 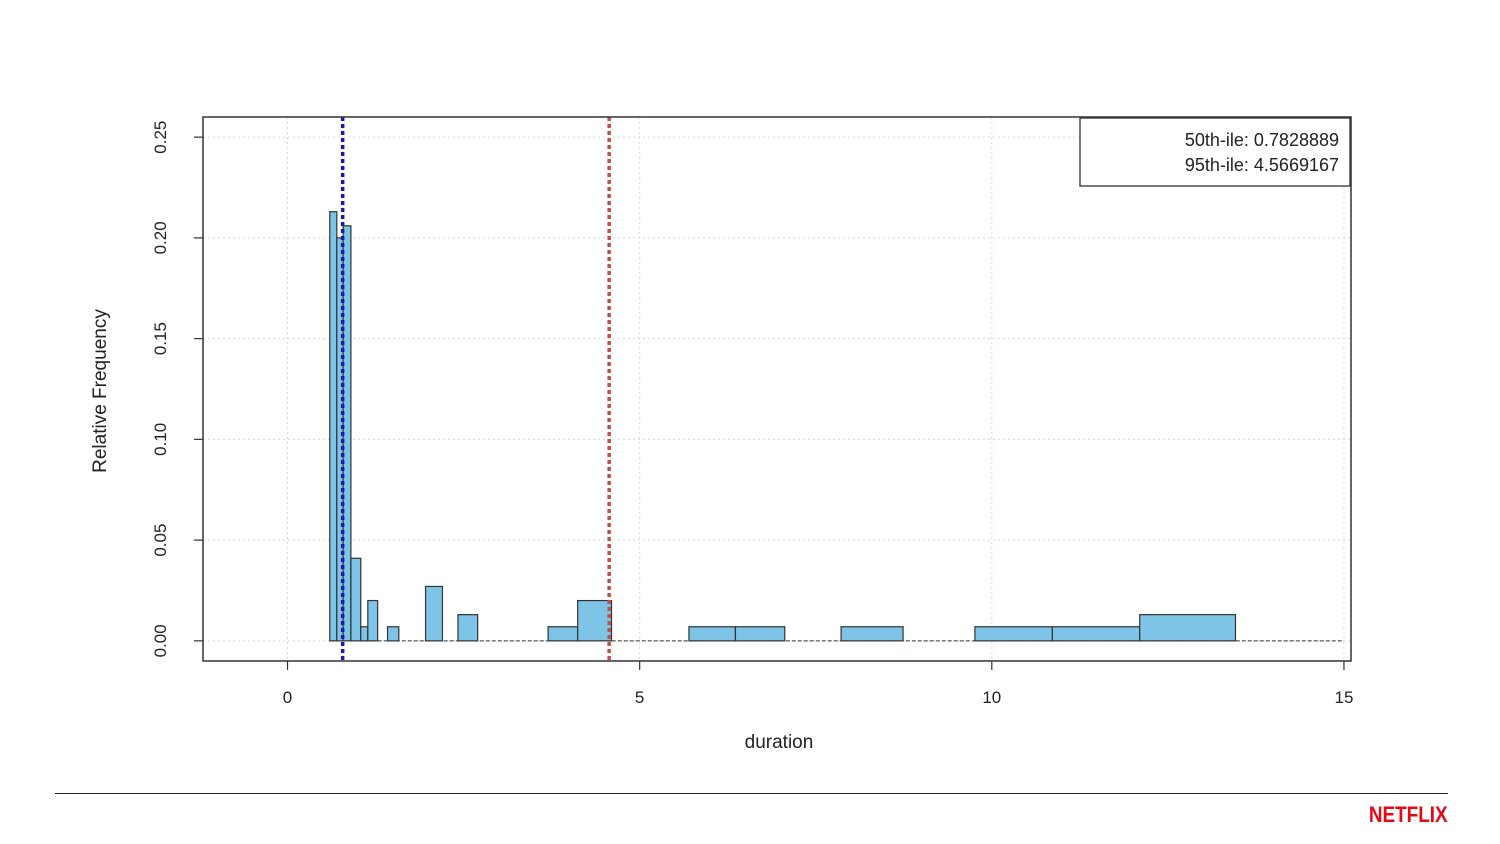 I want to click on footer-divider, so click(x=751, y=793).